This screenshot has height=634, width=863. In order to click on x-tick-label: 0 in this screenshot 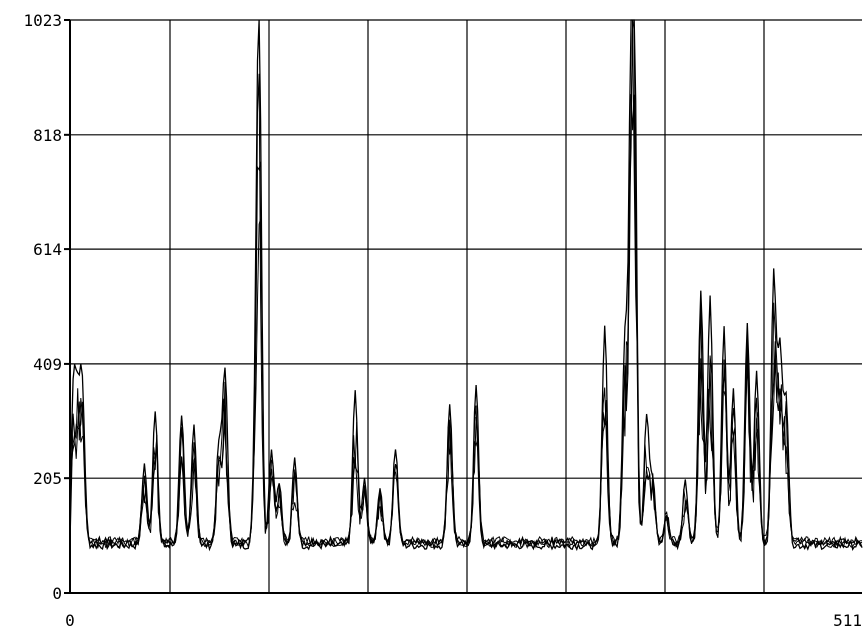, I will do `click(70, 620)`.